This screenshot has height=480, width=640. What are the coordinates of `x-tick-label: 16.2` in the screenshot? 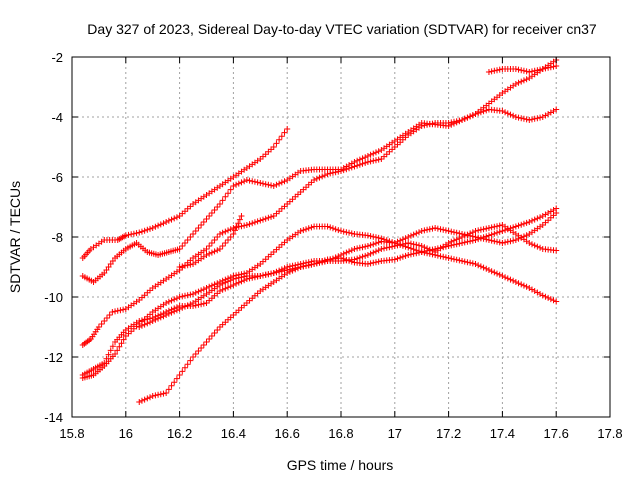 It's located at (179, 433).